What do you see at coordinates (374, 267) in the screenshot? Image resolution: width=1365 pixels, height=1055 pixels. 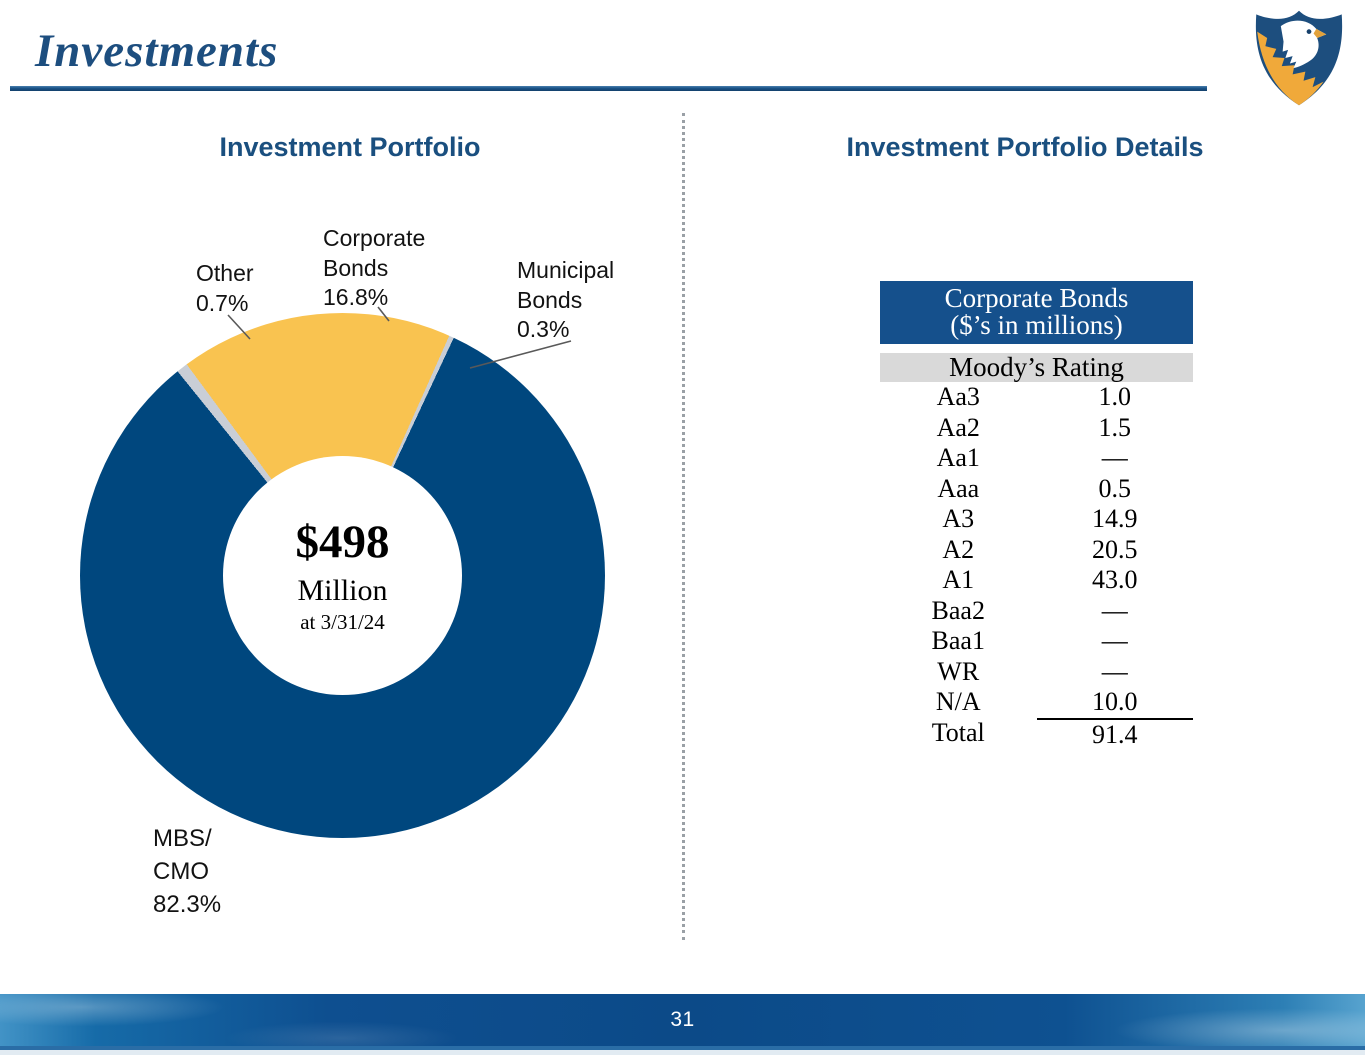 I see `label-corporate-bonds: Corporate Bonds 16.8%` at bounding box center [374, 267].